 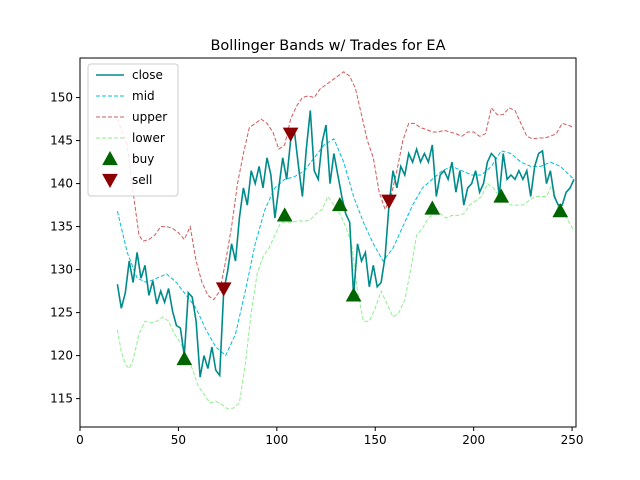 What do you see at coordinates (110, 181) in the screenshot?
I see `legend-sell-swatch` at bounding box center [110, 181].